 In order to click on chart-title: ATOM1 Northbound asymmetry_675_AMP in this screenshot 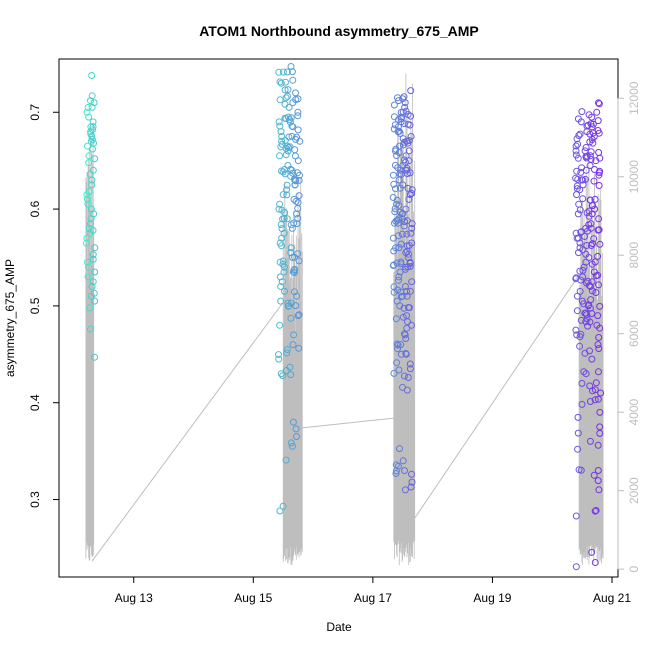, I will do `click(339, 31)`.